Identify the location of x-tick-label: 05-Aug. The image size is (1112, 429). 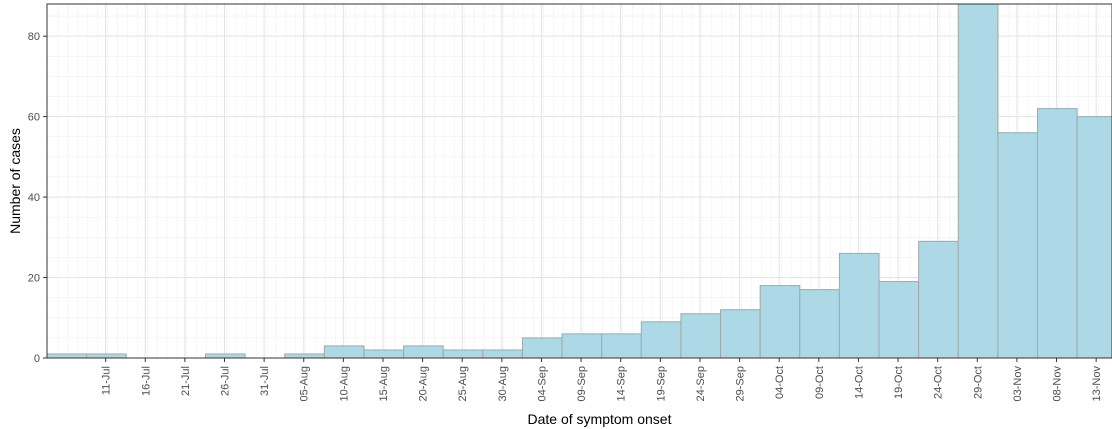
(305, 383).